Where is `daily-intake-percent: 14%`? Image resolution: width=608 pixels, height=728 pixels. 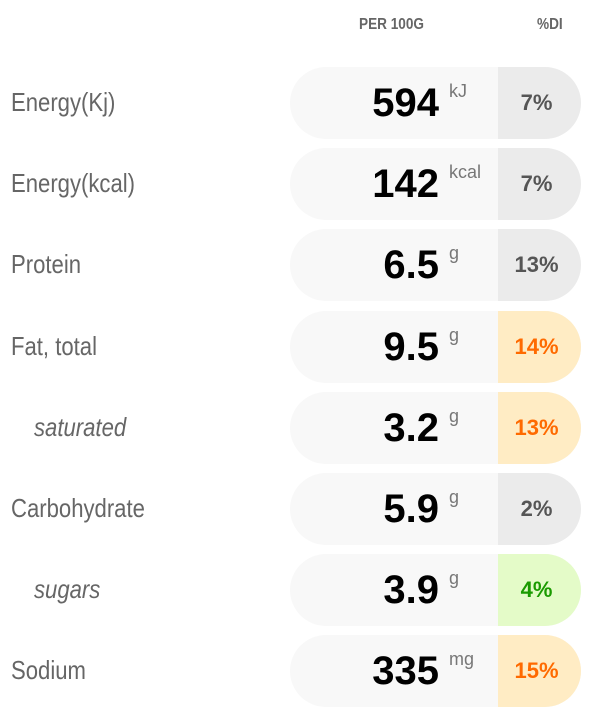
daily-intake-percent: 14% is located at coordinates (539, 346).